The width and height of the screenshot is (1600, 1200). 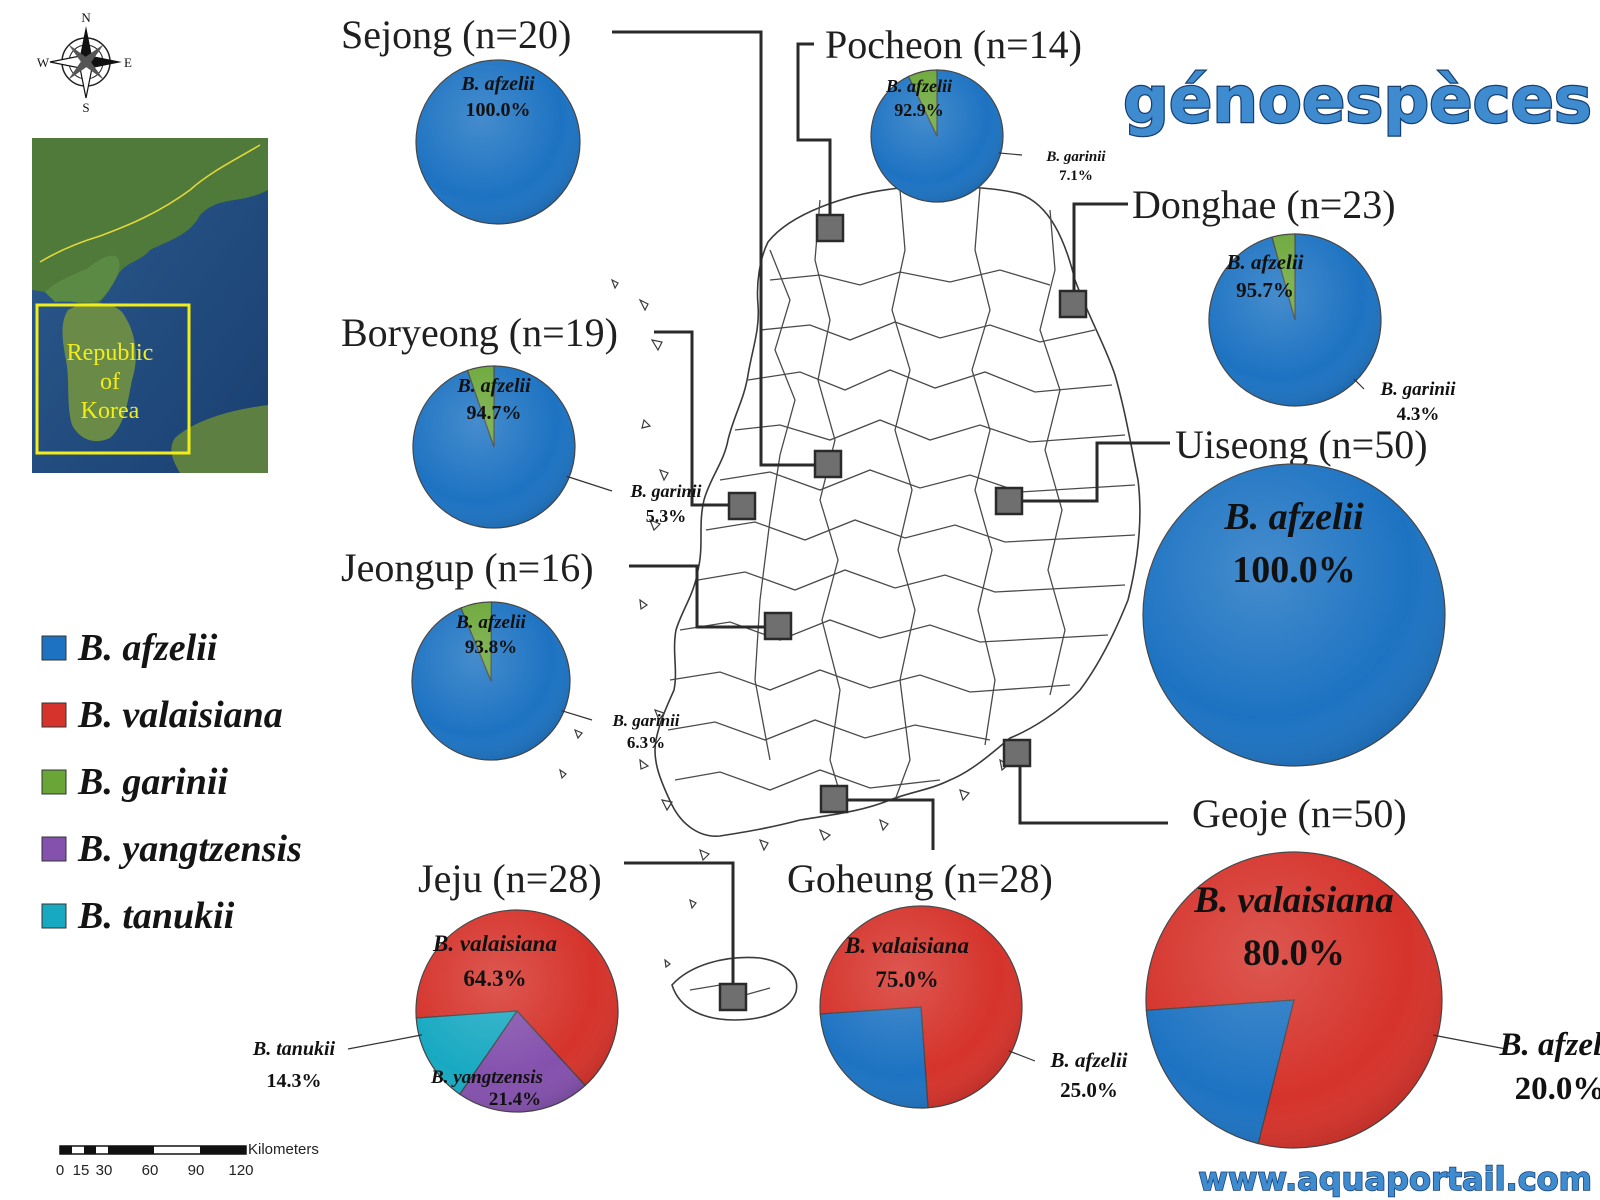 I want to click on leader-line-pocheon-b-garinii, so click(x=1010, y=154).